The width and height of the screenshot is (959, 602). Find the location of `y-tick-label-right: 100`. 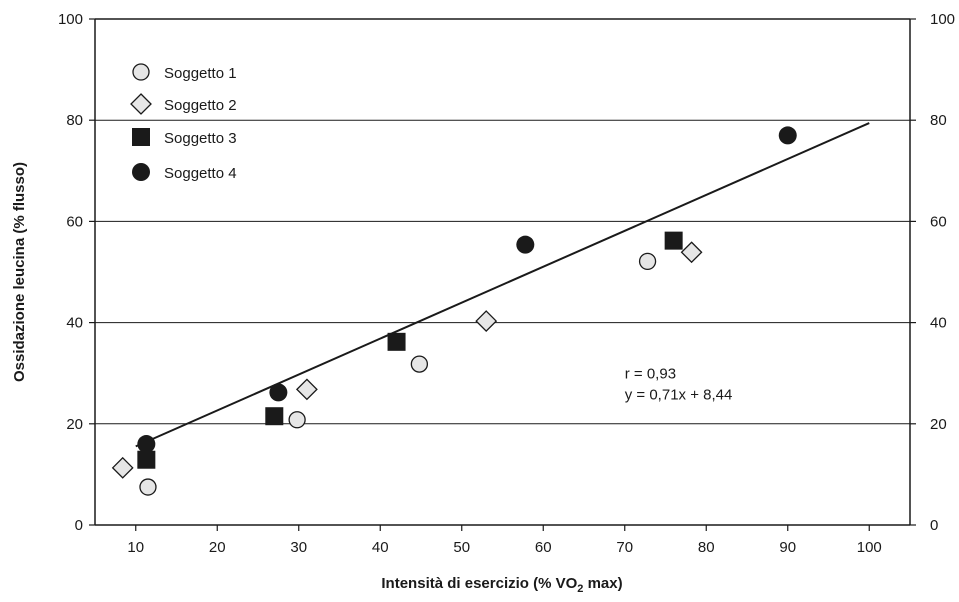

y-tick-label-right: 100 is located at coordinates (942, 19).